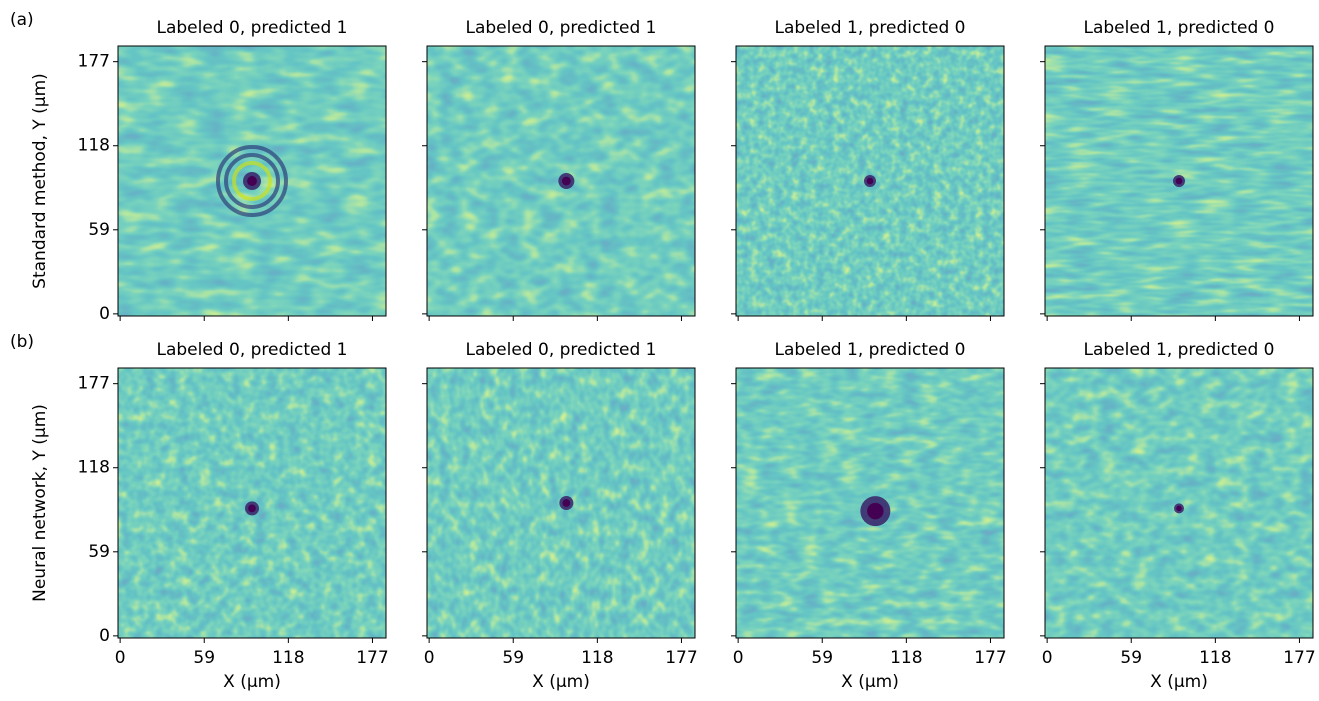 The height and width of the screenshot is (701, 1319). I want to click on y-axis-label: Neural network, Y (μm), so click(40, 503).